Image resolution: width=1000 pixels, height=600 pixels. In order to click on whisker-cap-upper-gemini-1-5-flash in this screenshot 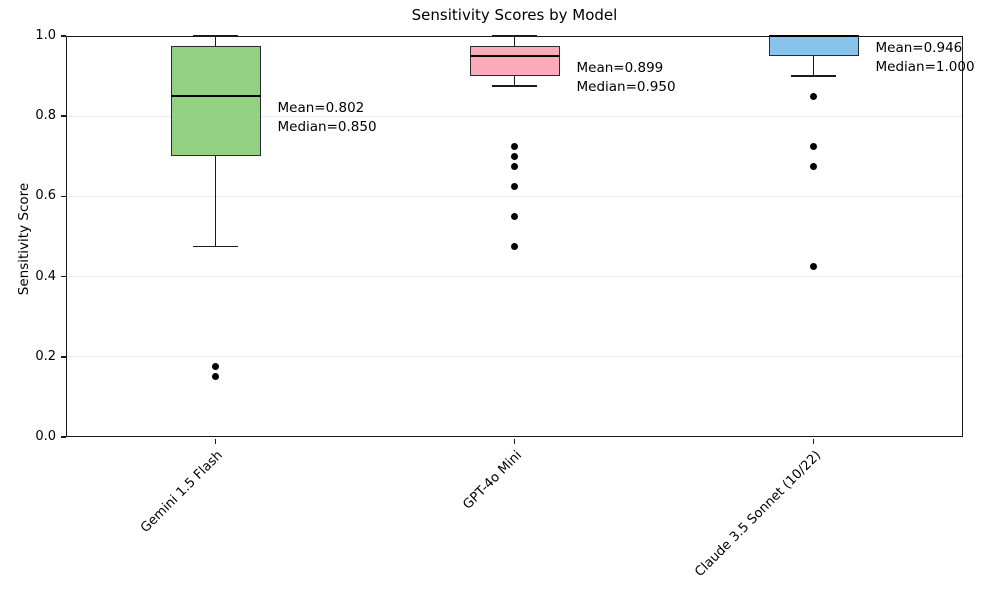, I will do `click(215, 36)`.